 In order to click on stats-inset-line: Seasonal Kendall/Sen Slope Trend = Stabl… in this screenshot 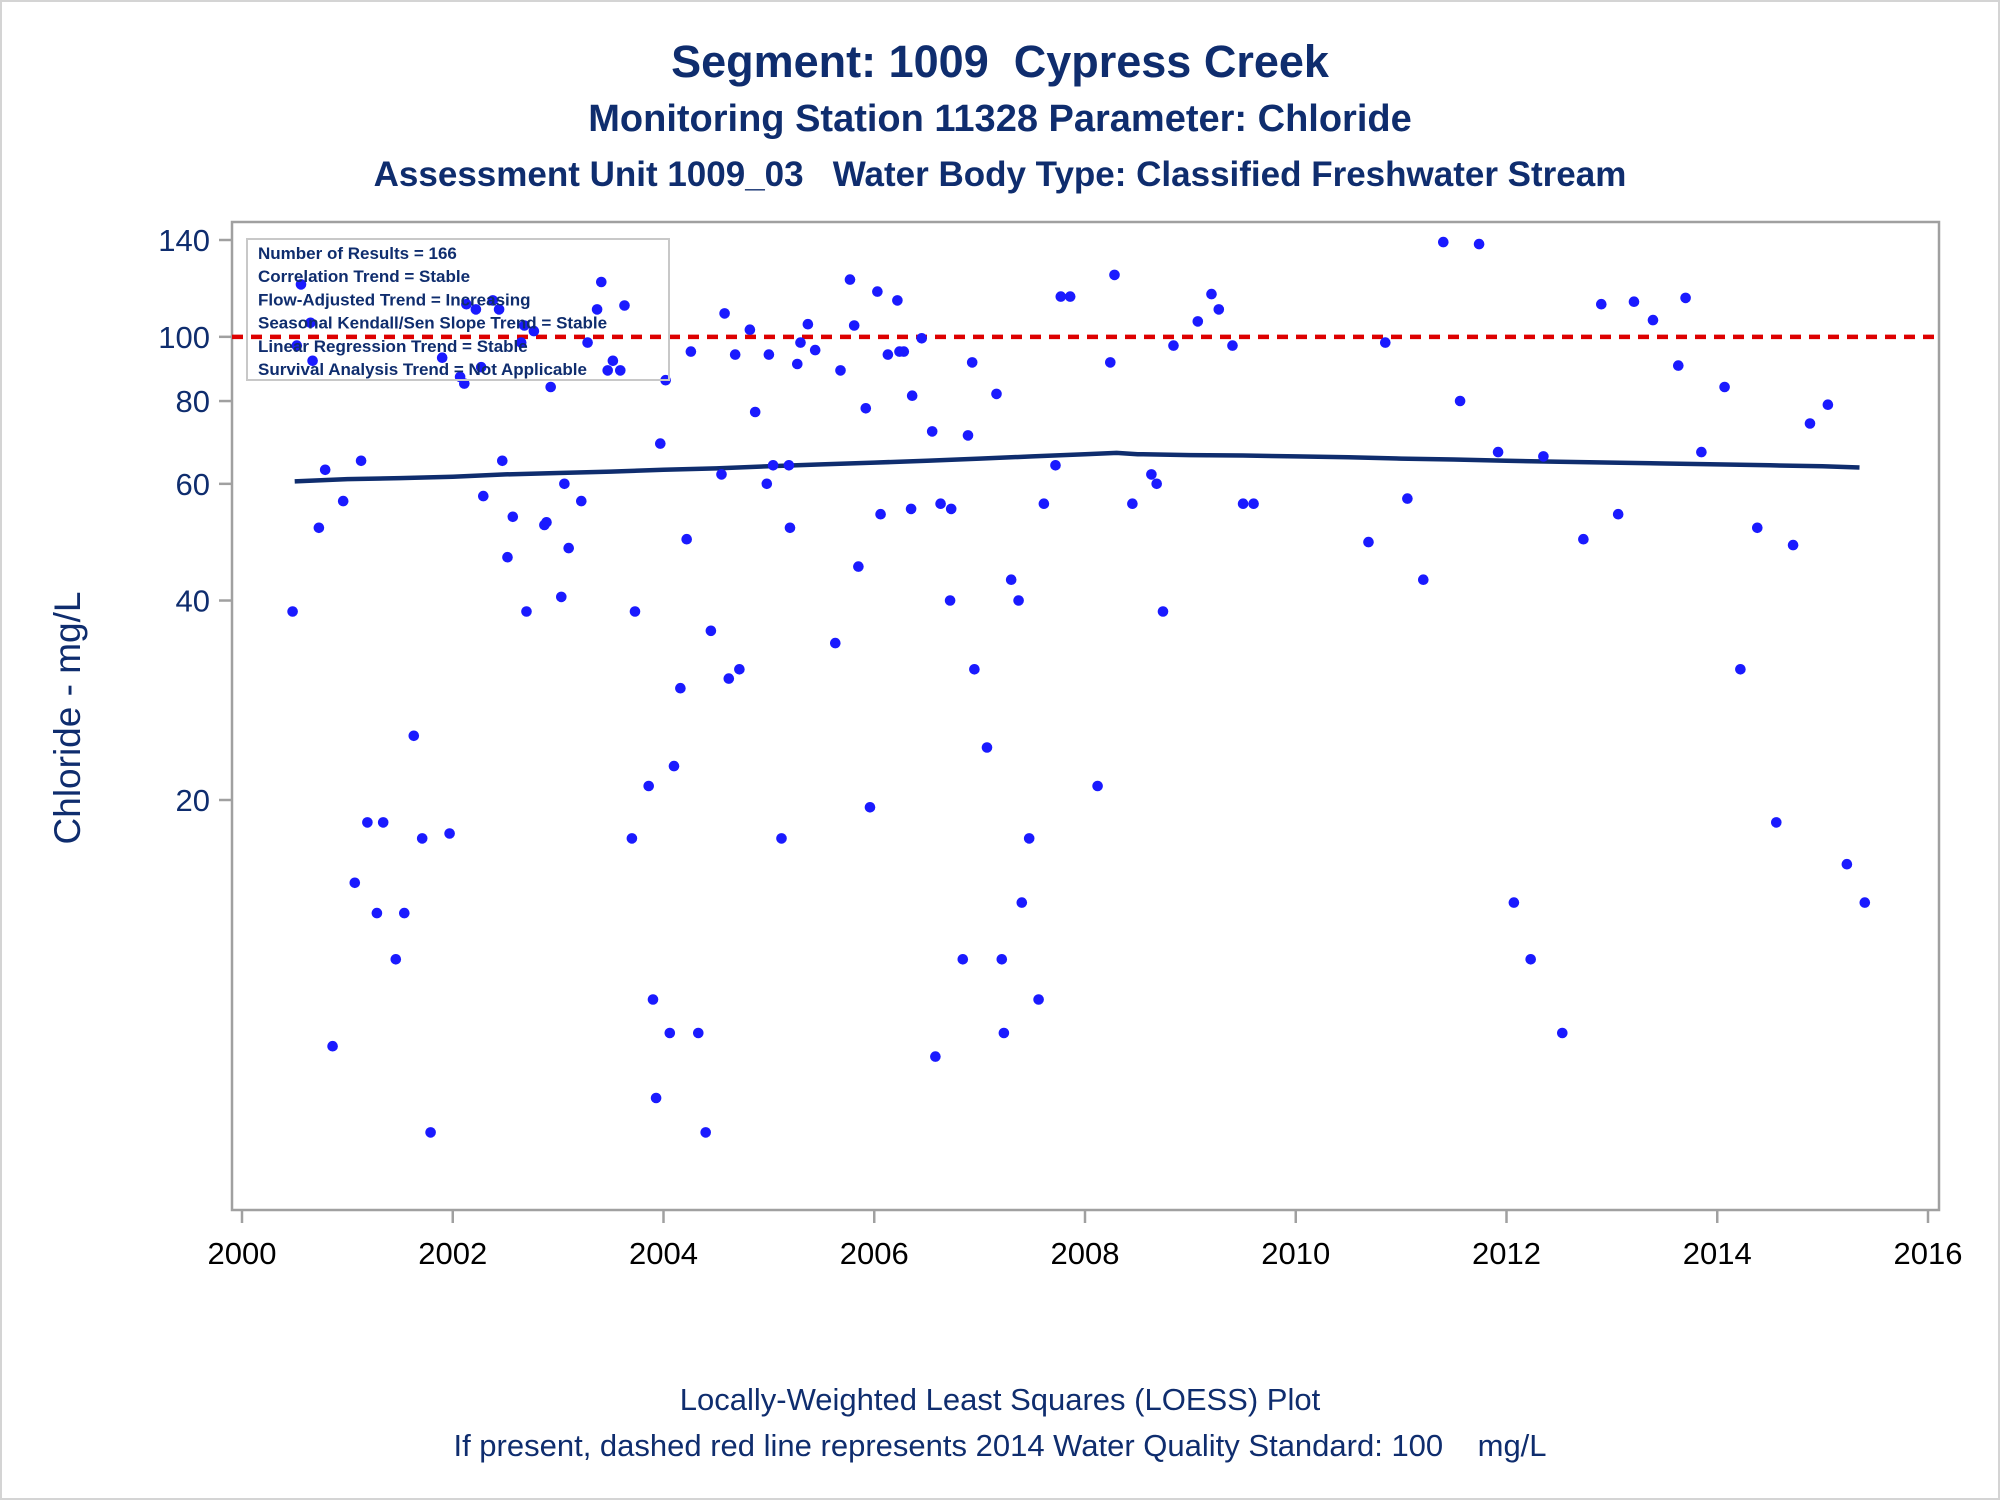, I will do `click(432, 323)`.